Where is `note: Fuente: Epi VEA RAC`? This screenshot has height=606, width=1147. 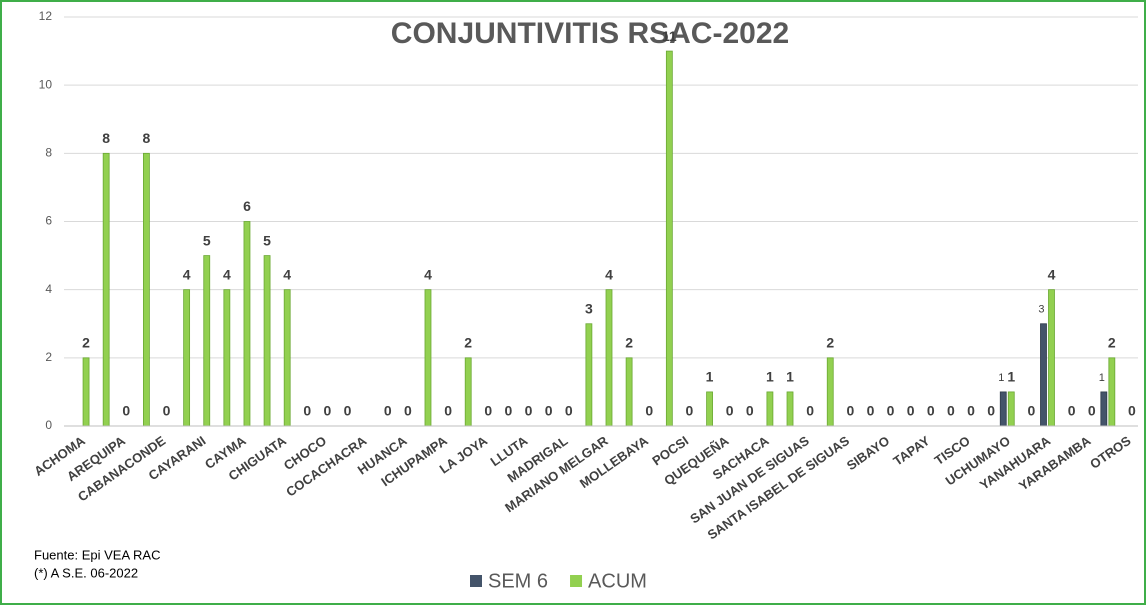
note: Fuente: Epi VEA RAC is located at coordinates (97, 554).